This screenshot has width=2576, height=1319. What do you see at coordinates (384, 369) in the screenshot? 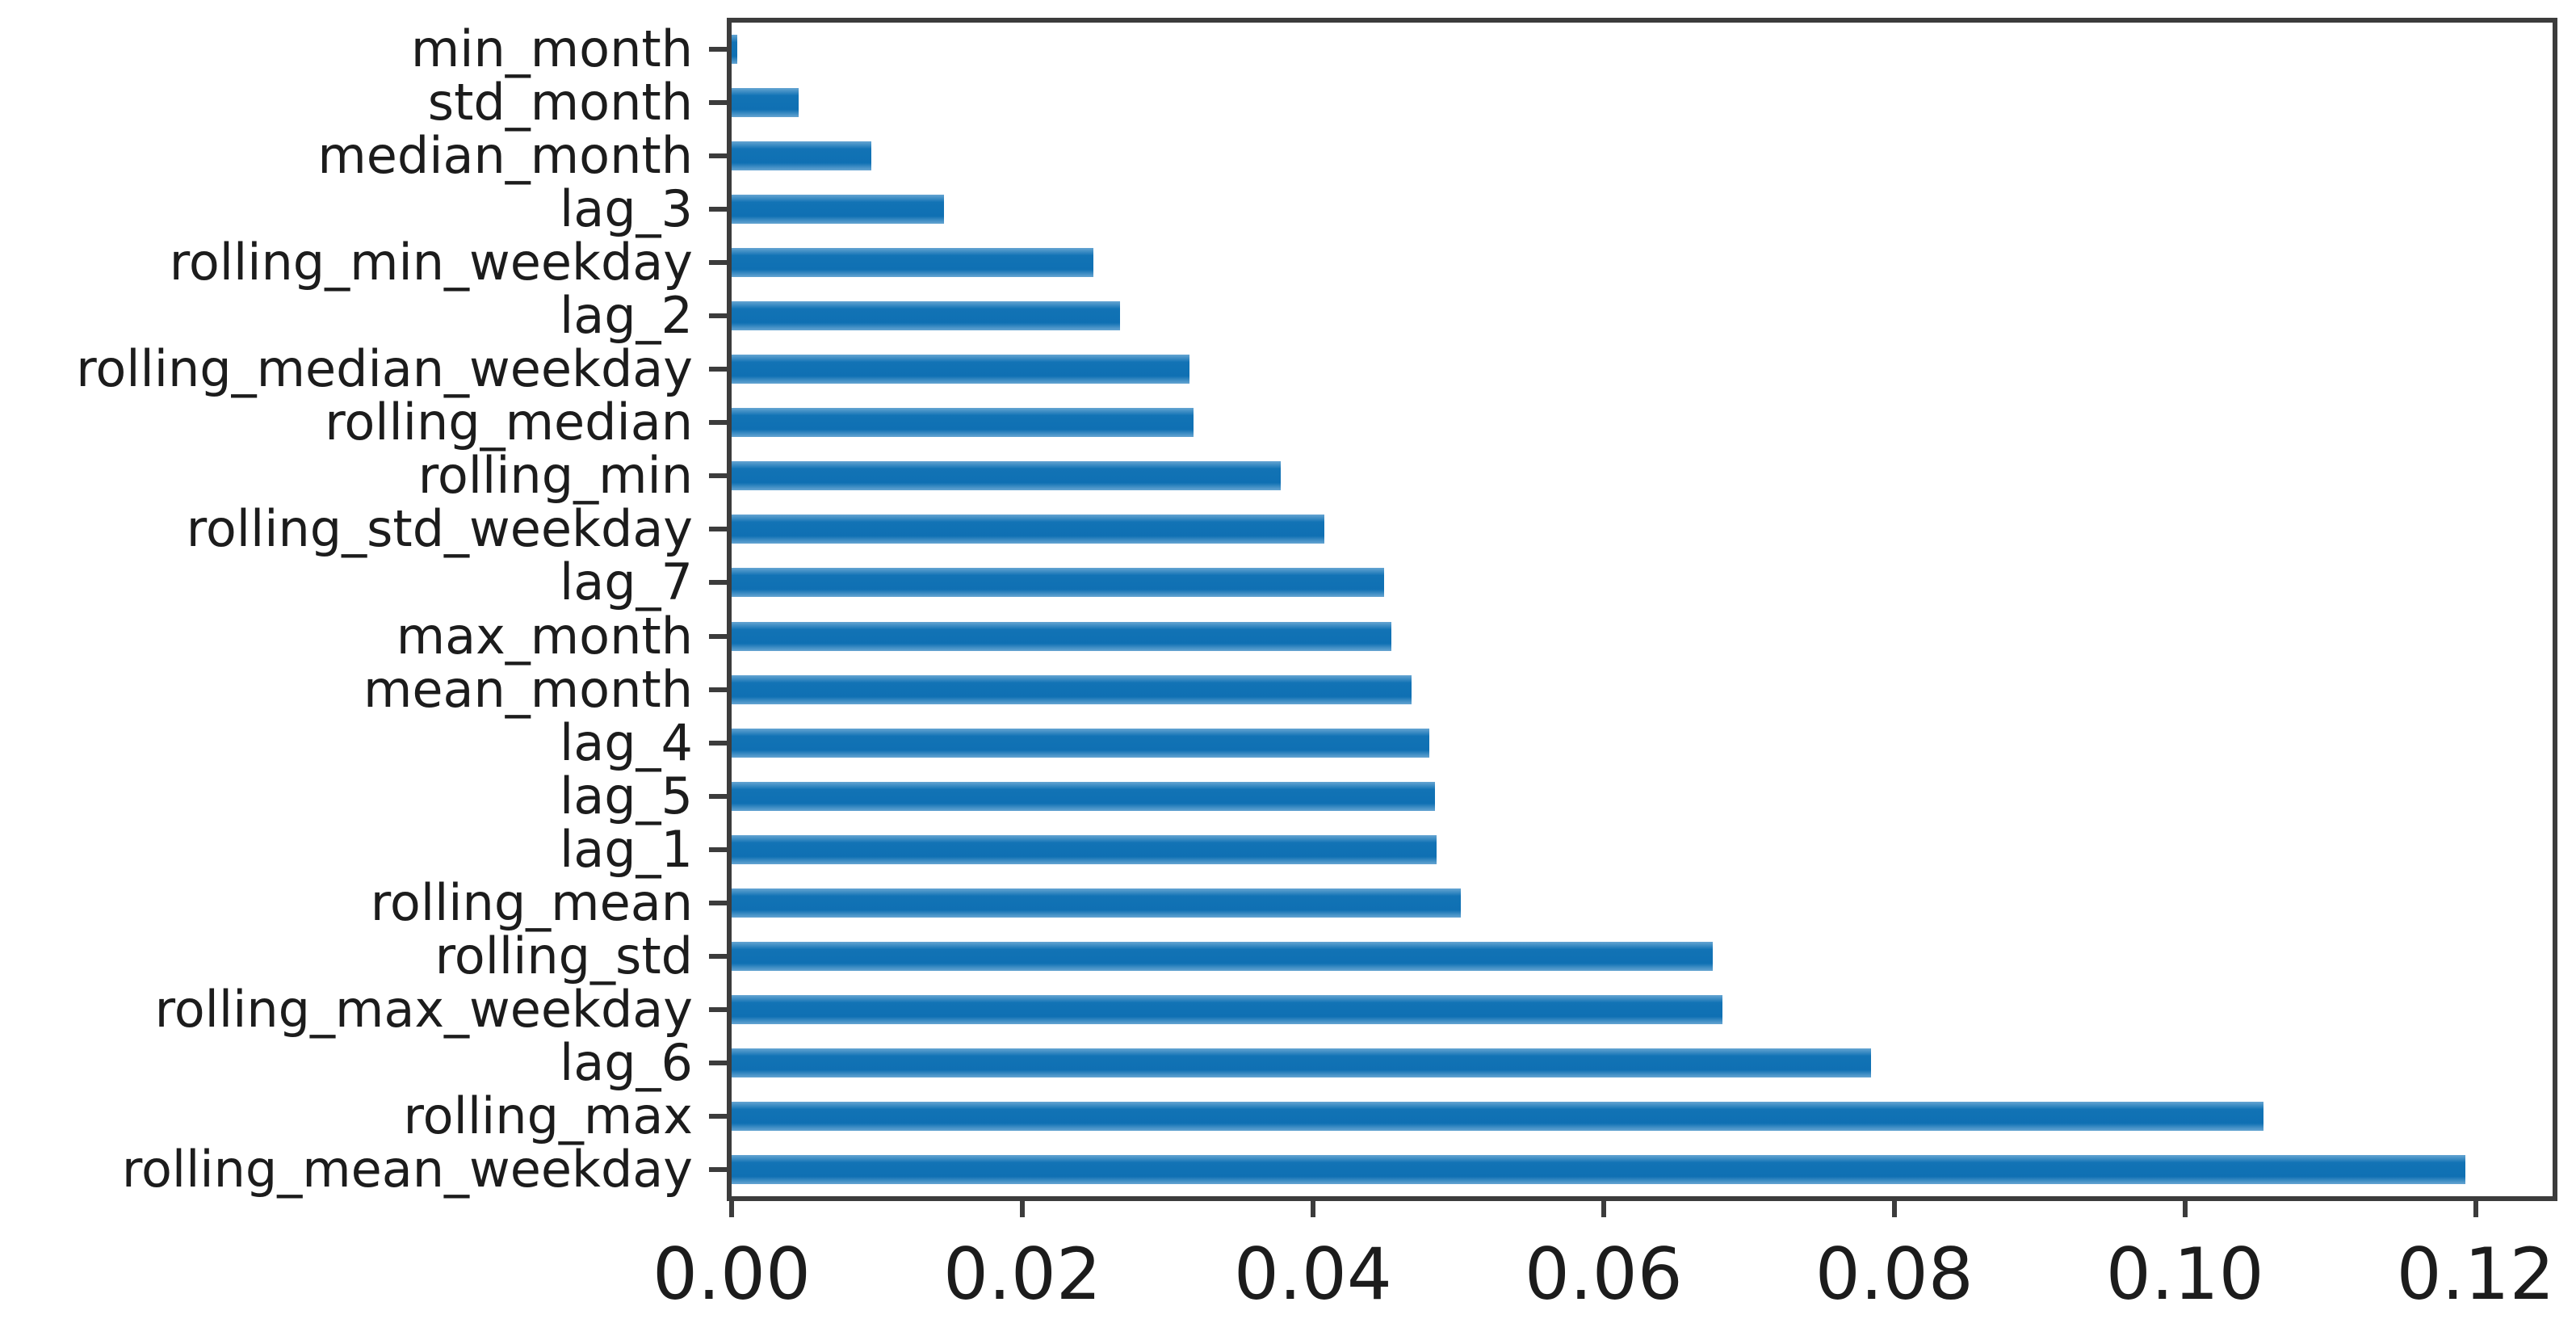
I see `y-tick-label-rolling_median_weekday: rolling_median_weekday` at bounding box center [384, 369].